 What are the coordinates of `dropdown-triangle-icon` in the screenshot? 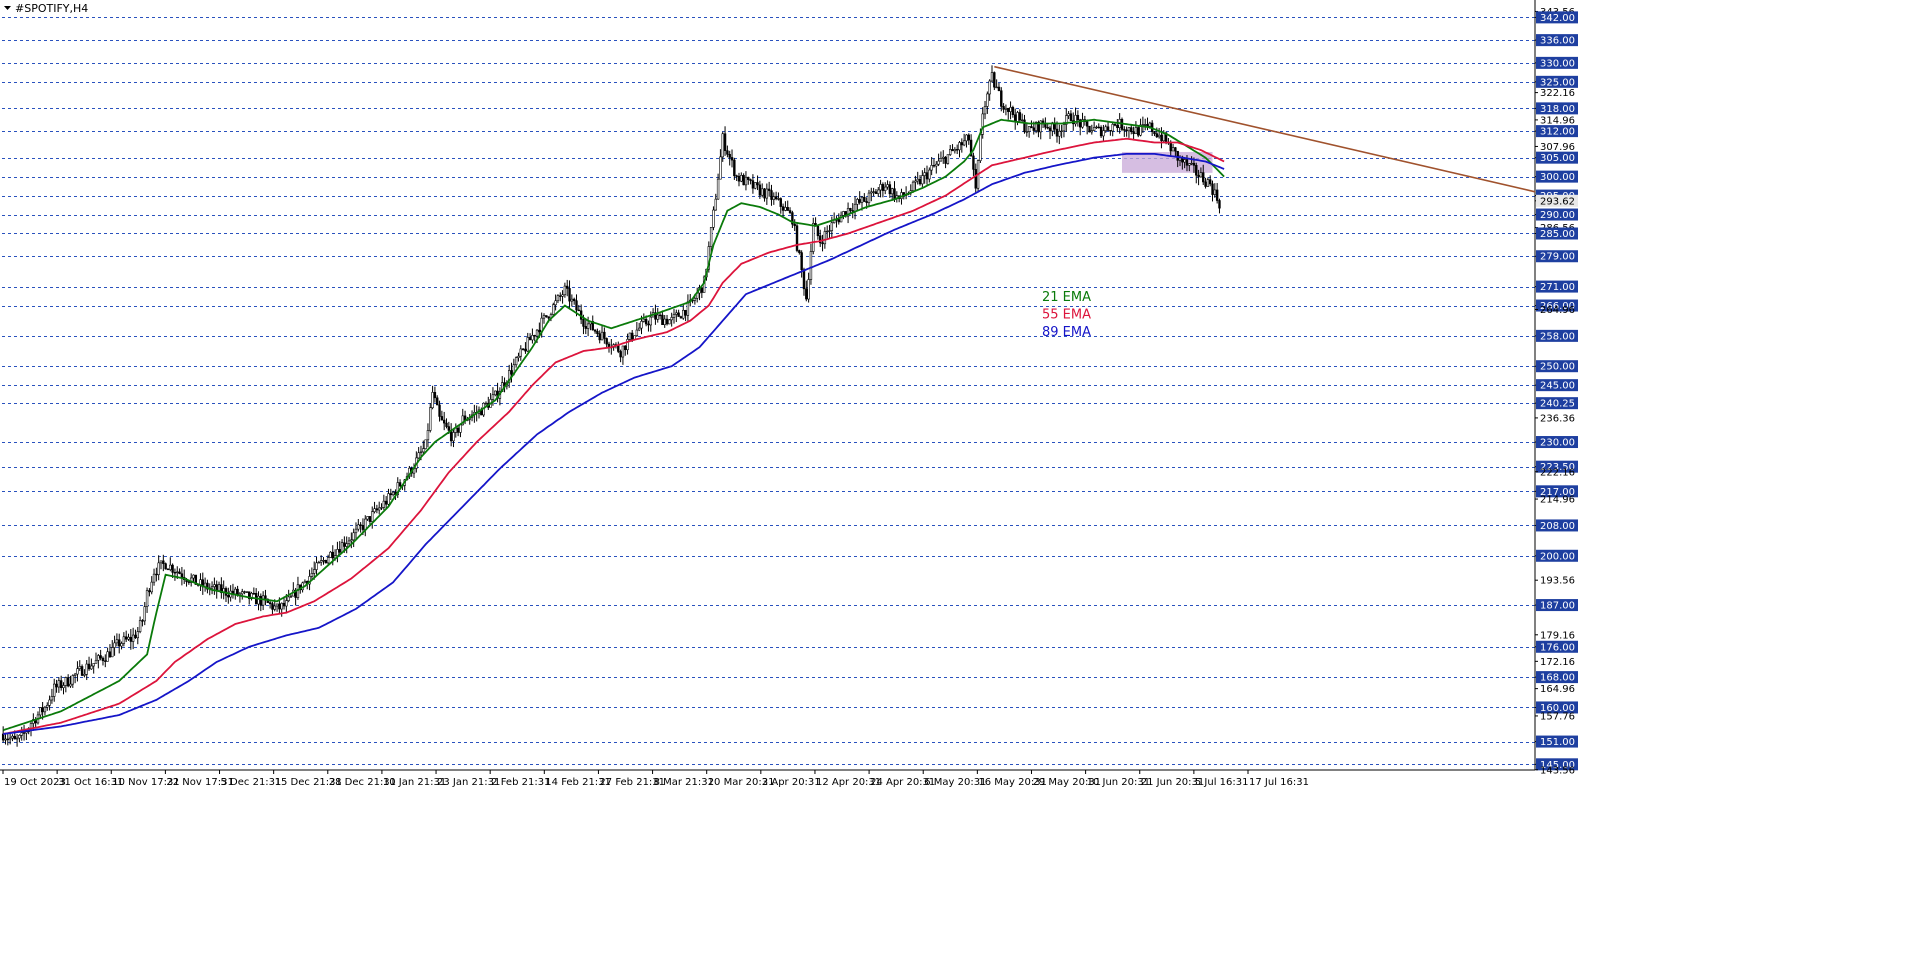 It's located at (7, 8).